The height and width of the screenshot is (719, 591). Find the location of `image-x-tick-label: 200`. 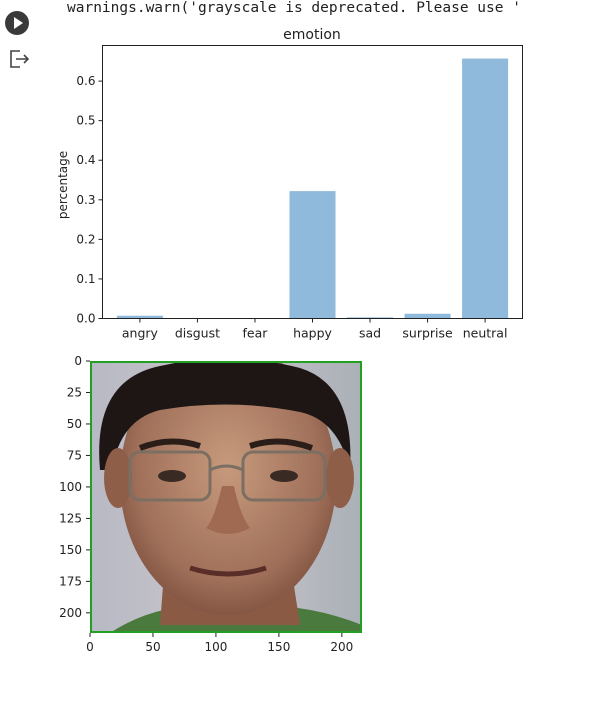

image-x-tick-label: 200 is located at coordinates (341, 647).